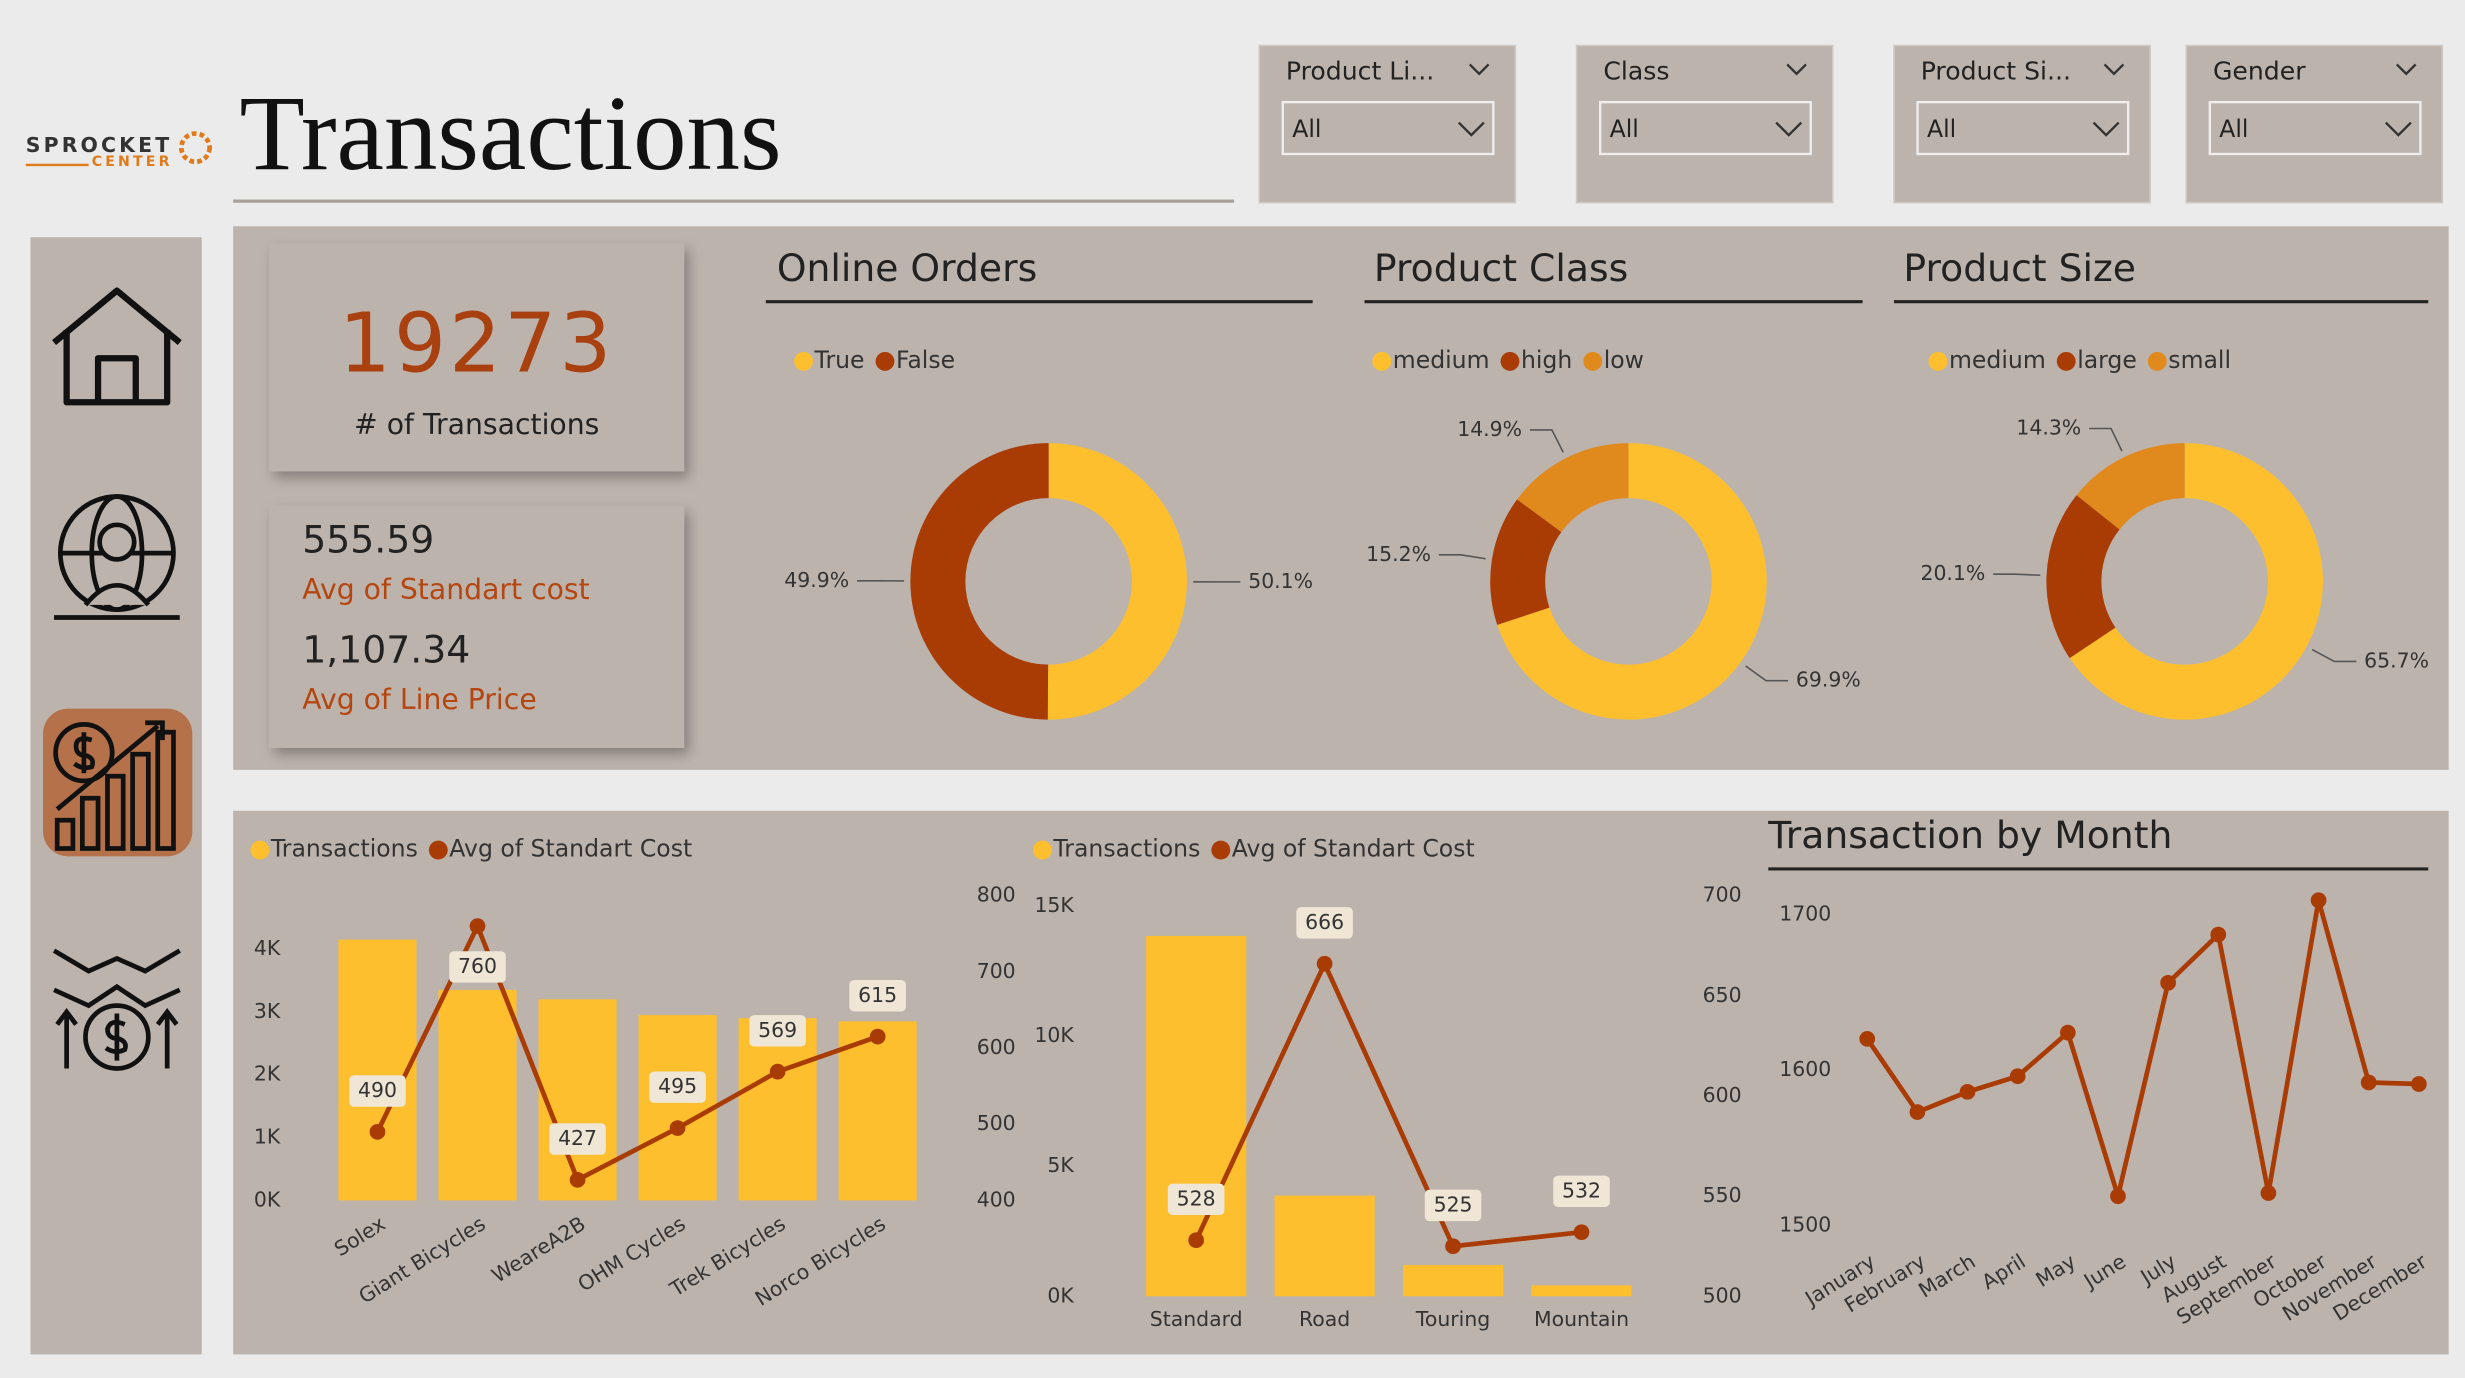 This screenshot has width=2465, height=1378. What do you see at coordinates (996, 1199) in the screenshot?
I see `y2-tick-label: 400` at bounding box center [996, 1199].